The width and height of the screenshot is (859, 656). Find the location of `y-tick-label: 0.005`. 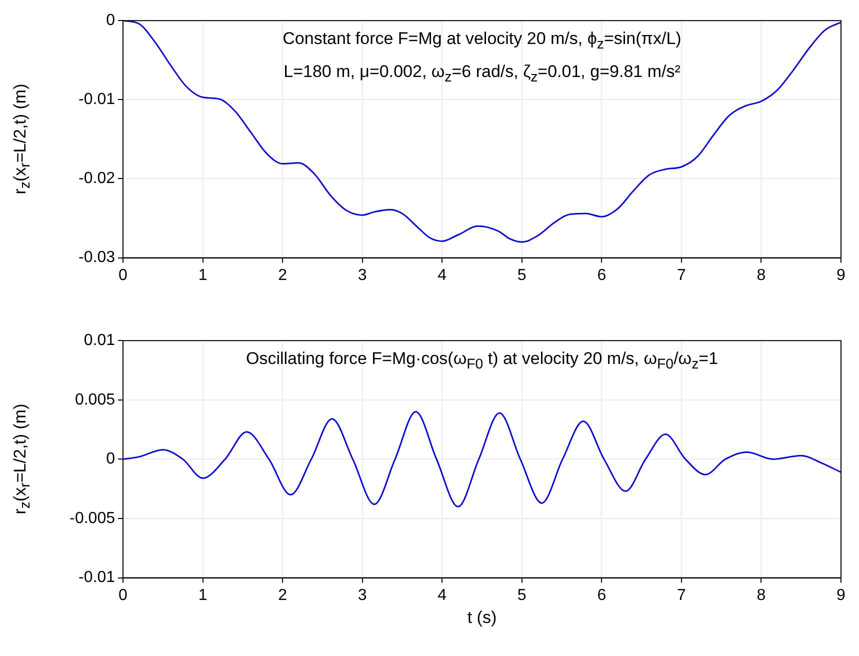

y-tick-label: 0.005 is located at coordinates (95, 399).